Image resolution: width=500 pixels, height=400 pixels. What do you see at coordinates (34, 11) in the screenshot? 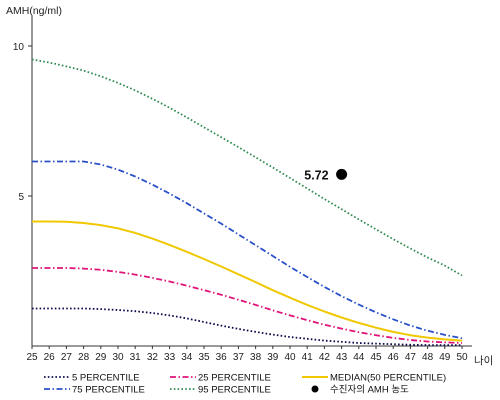
I see `y-axis-label: AMH(ng/ml)` at bounding box center [34, 11].